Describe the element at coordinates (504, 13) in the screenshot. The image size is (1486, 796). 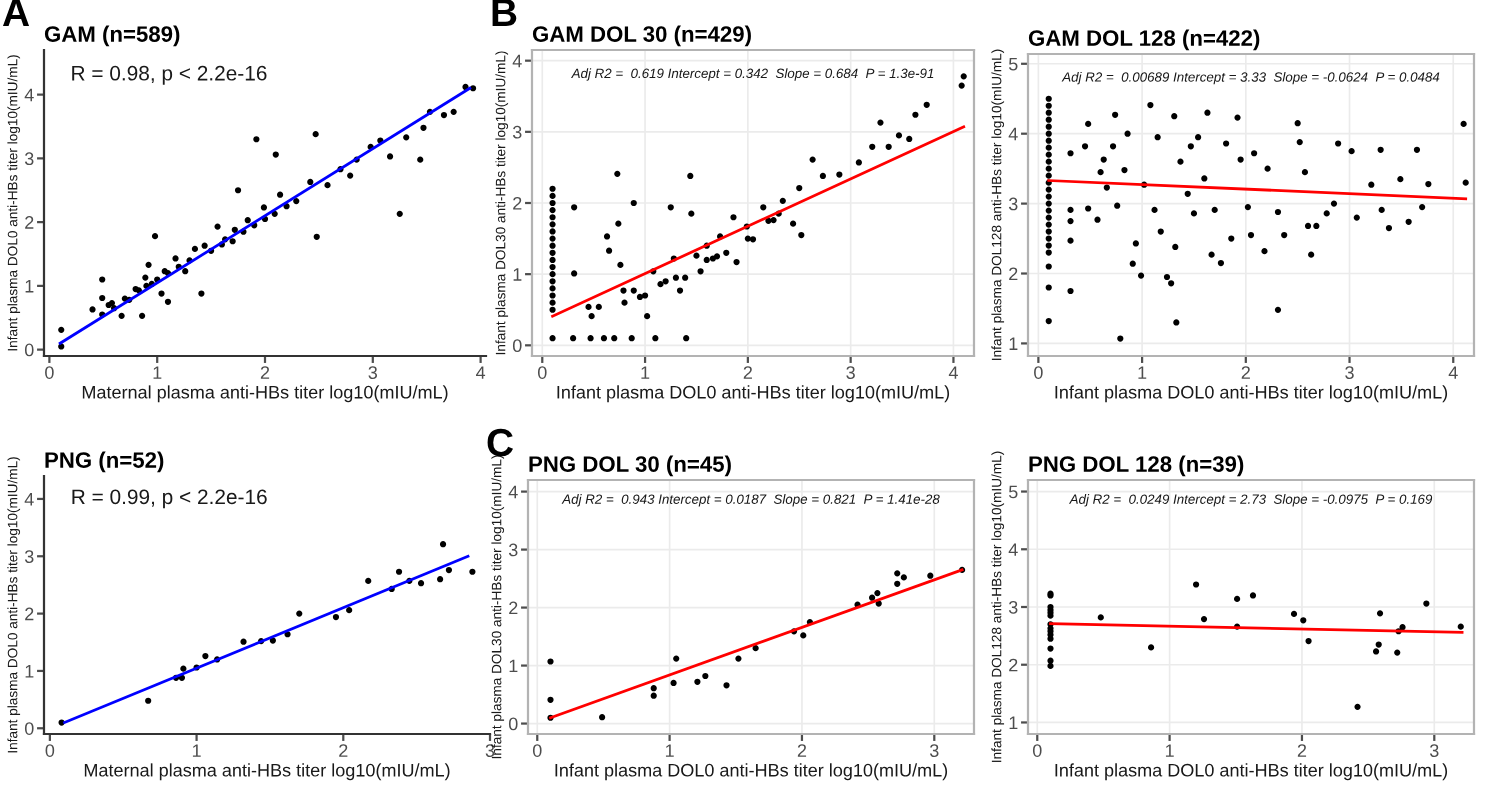
I see `text: B` at that location.